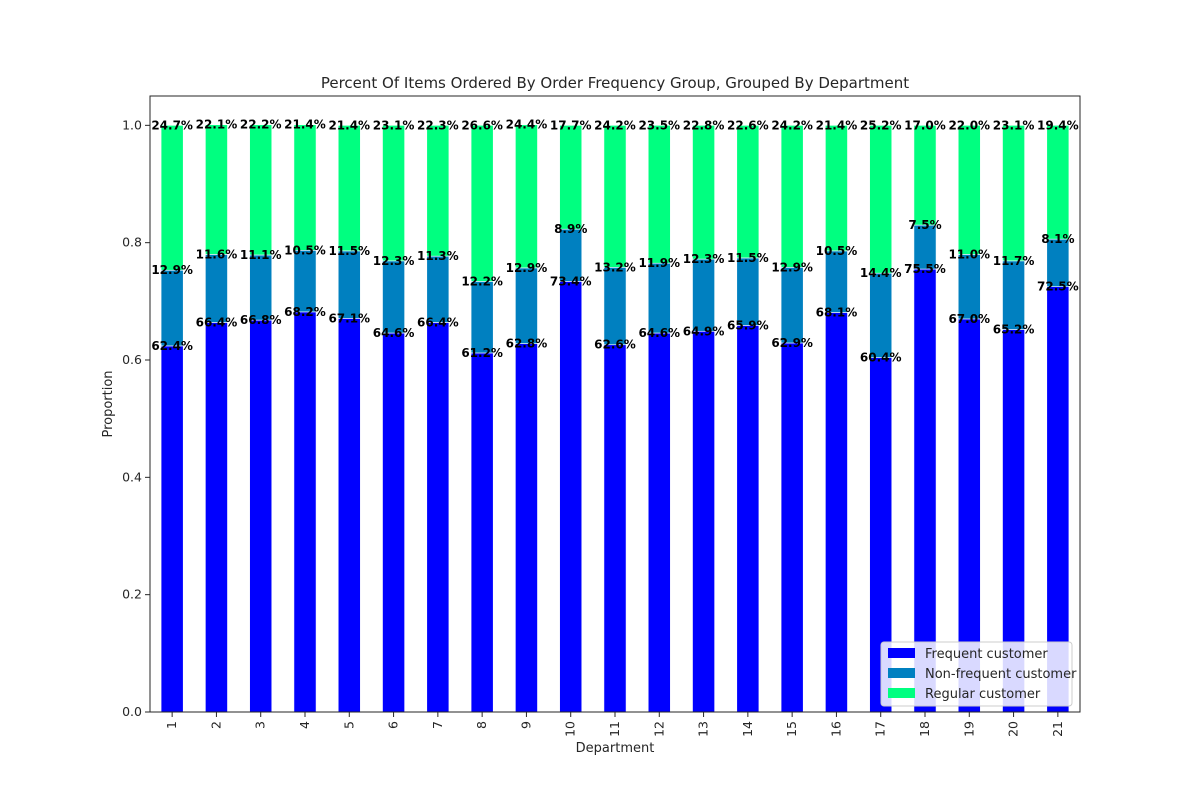  What do you see at coordinates (438, 256) in the screenshot?
I see `bar-value-label: 11.3%` at bounding box center [438, 256].